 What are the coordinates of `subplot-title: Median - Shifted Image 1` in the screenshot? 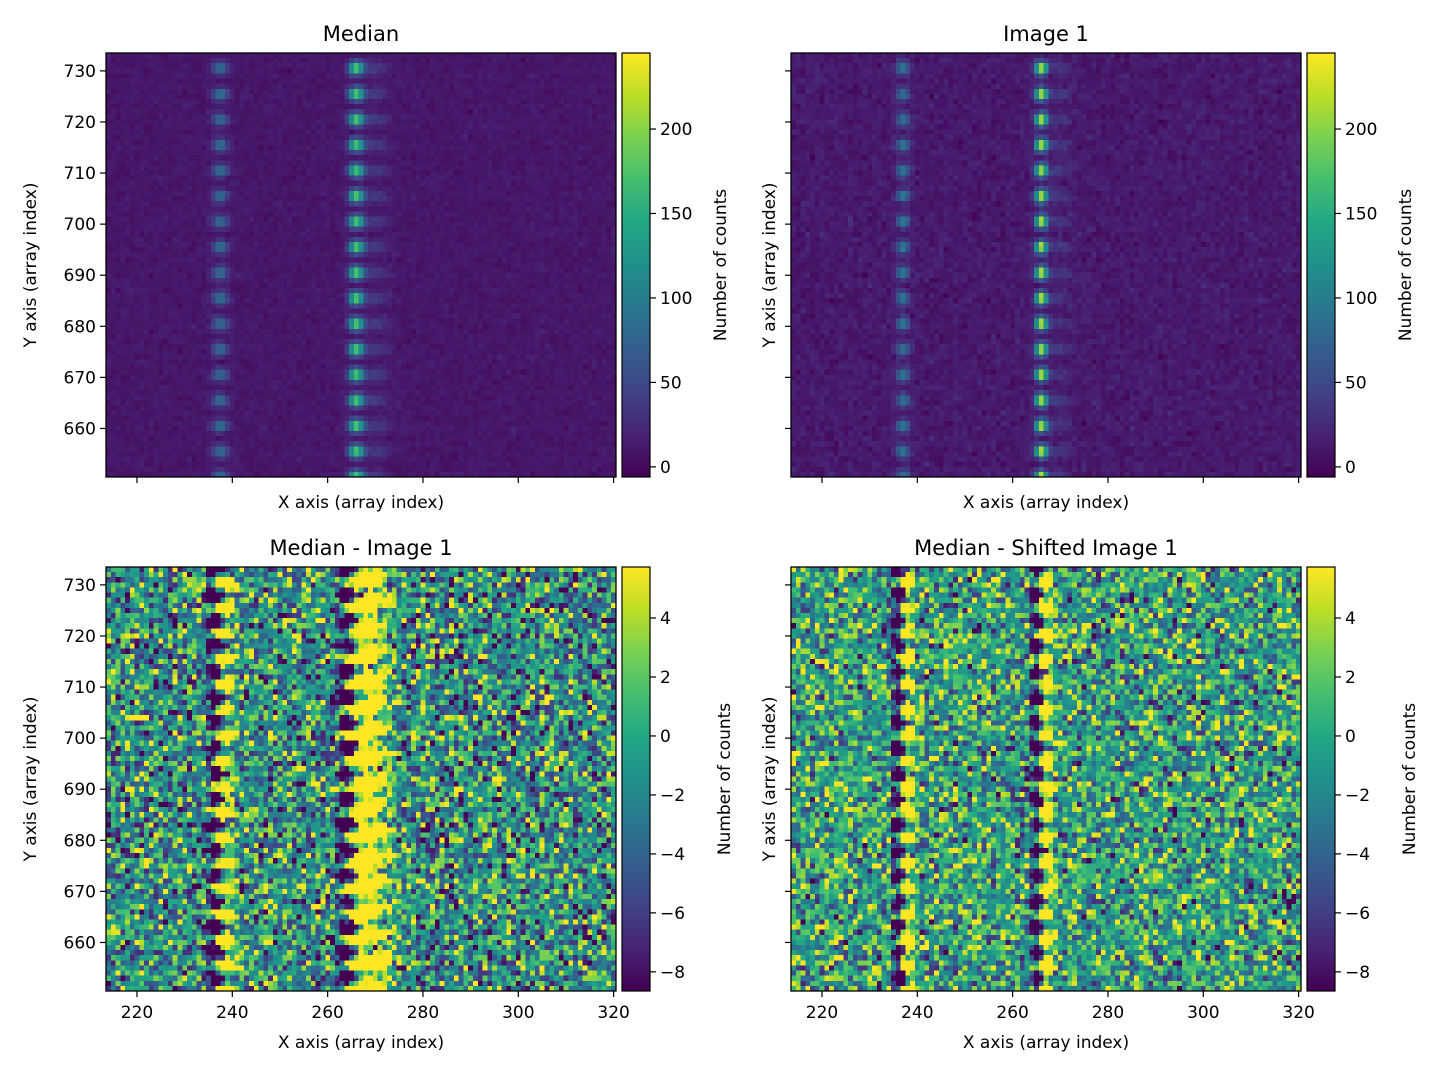 It's located at (1046, 548).